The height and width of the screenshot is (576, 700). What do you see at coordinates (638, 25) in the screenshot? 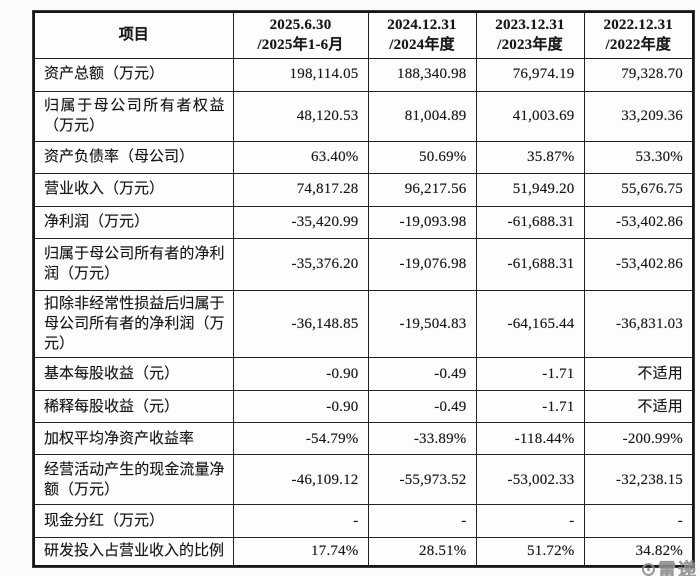
I see `period-date: 2022.12.31` at bounding box center [638, 25].